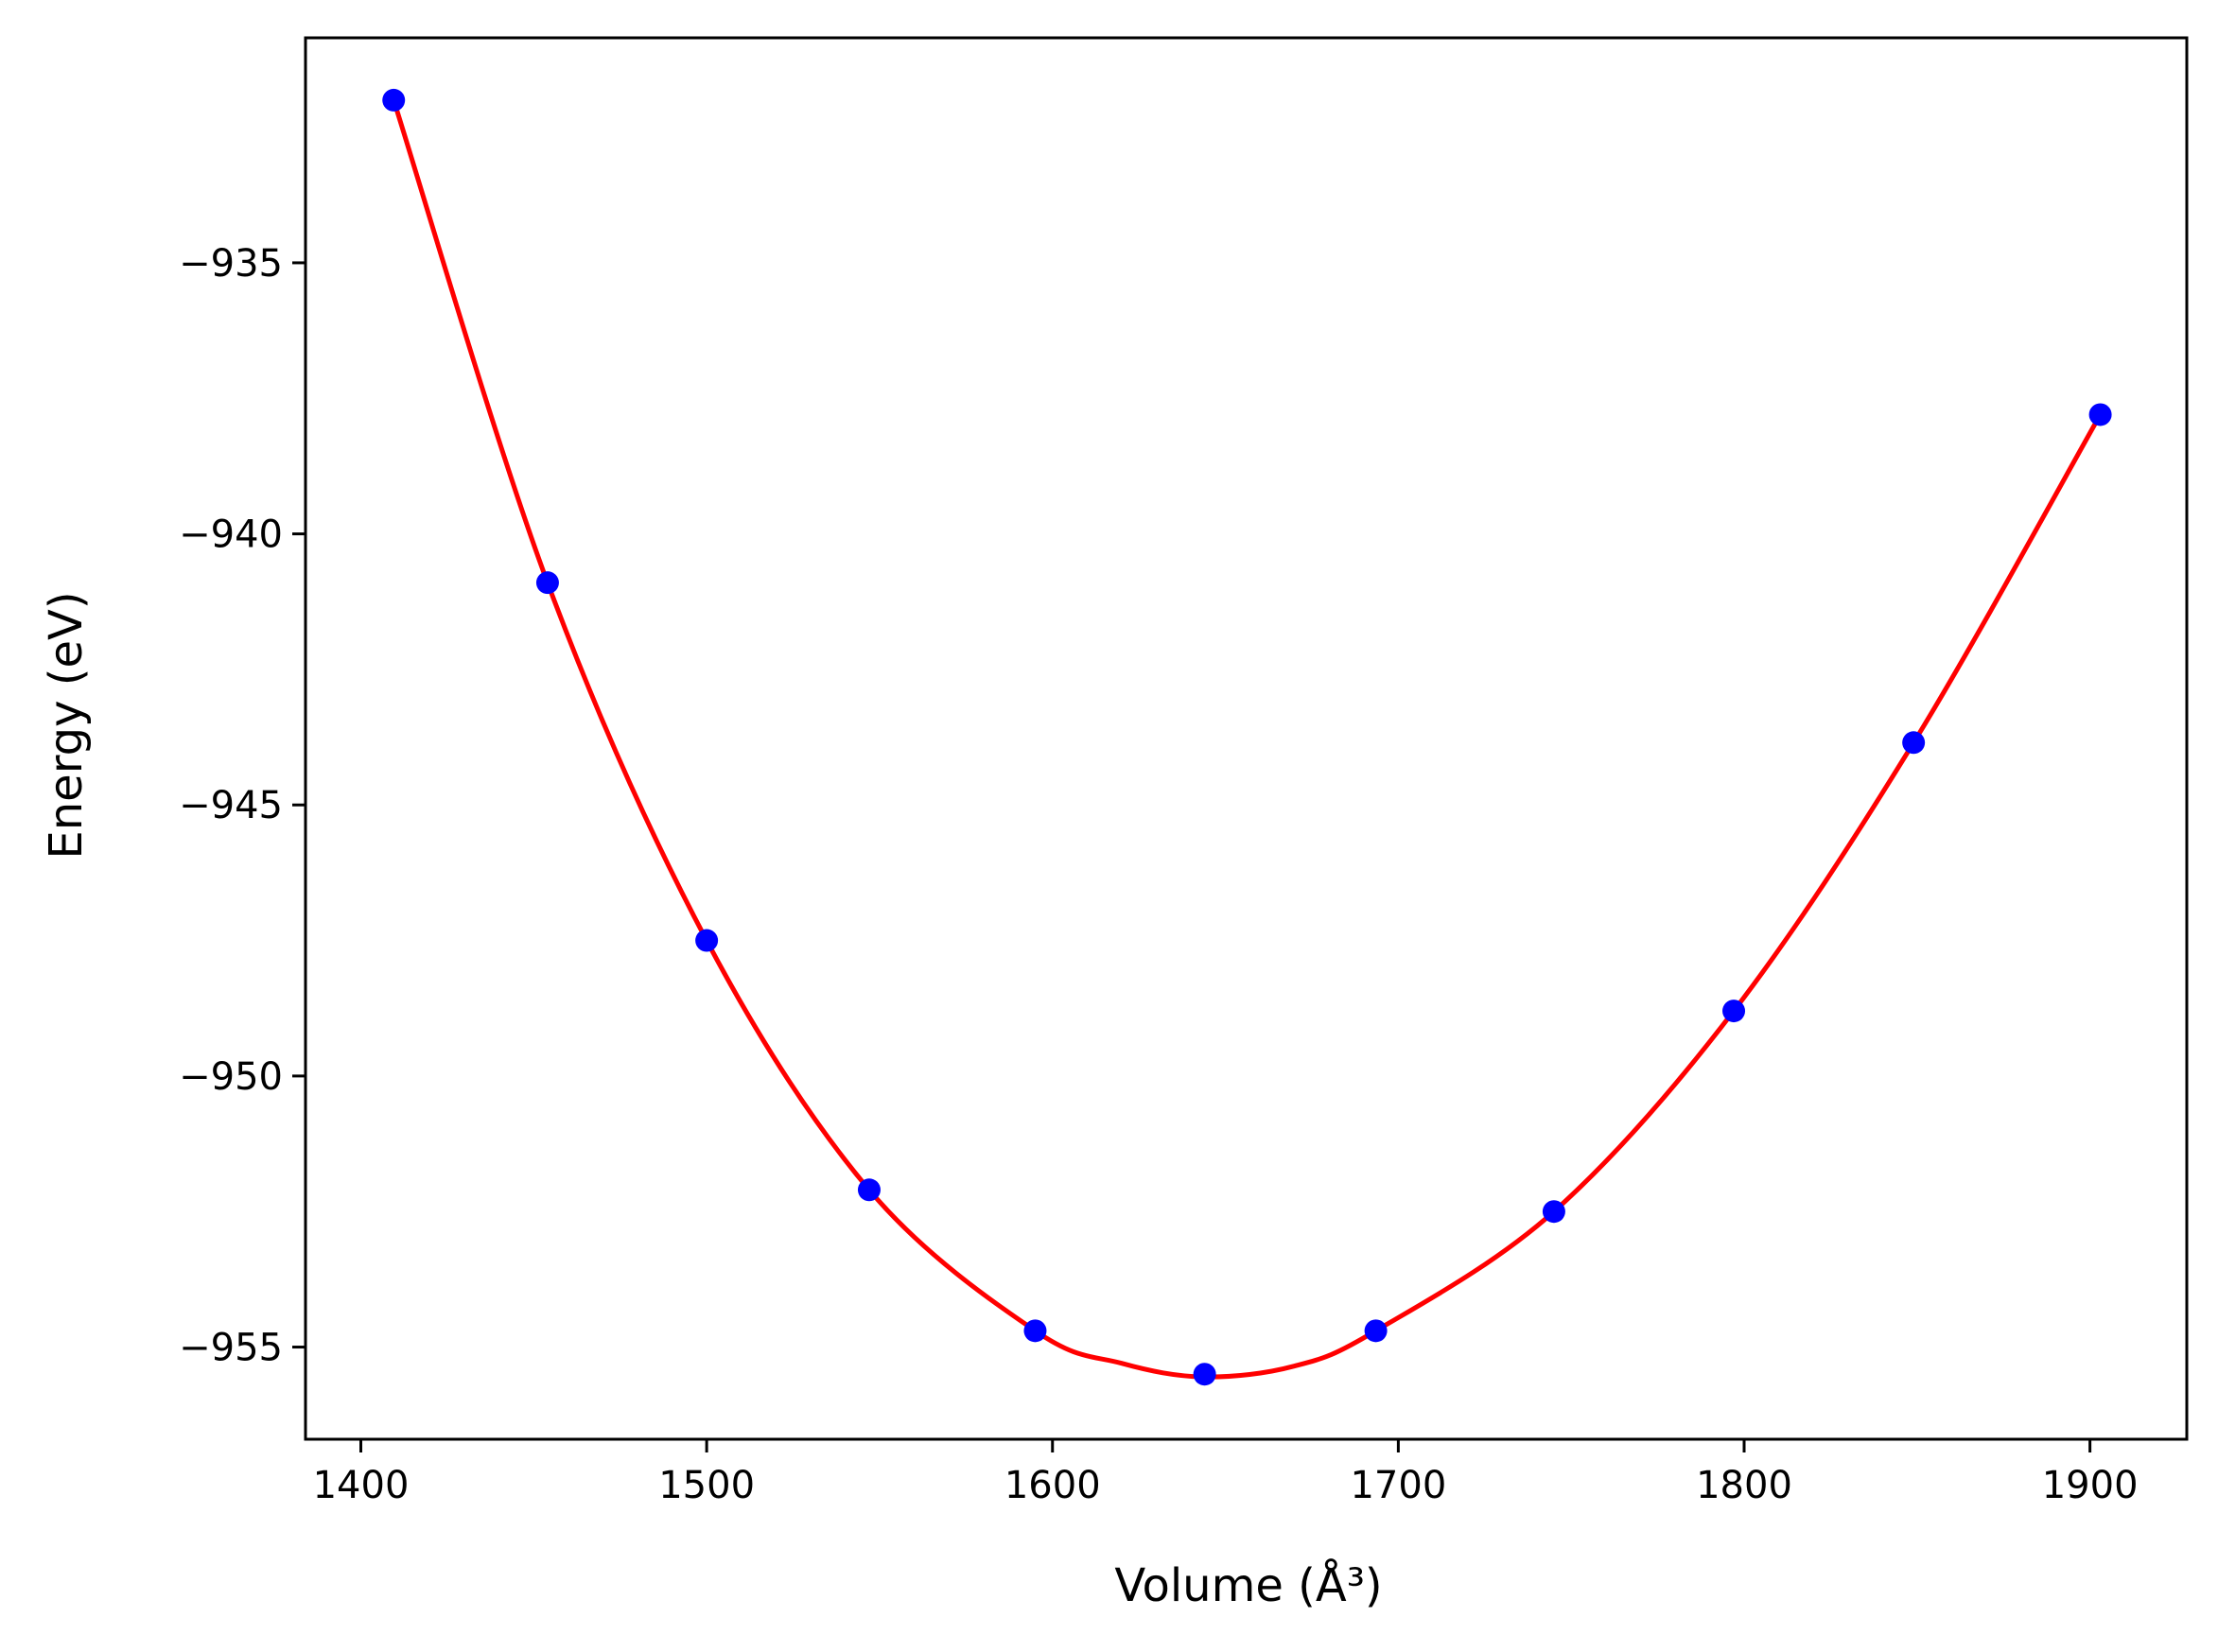 This screenshot has height=1652, width=2218. I want to click on y-tick-label: −935, so click(231, 264).